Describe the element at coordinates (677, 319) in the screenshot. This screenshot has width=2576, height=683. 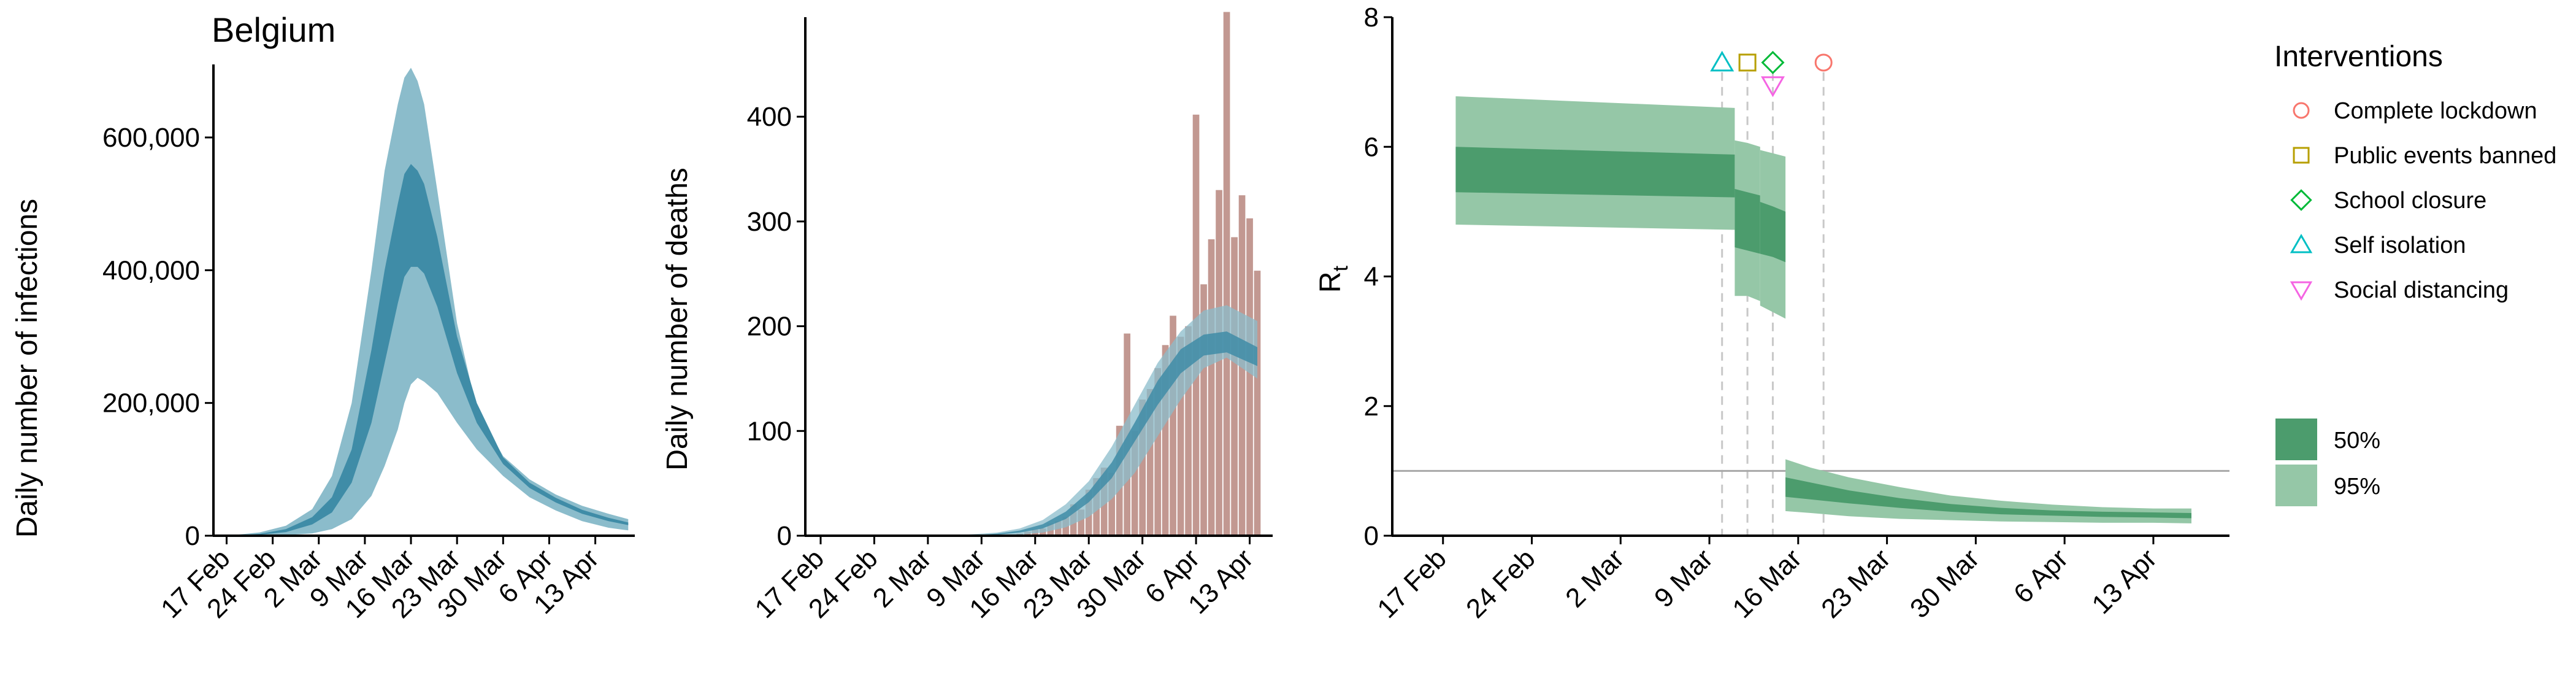
I see `y-axis-title: Daily number of deaths` at that location.